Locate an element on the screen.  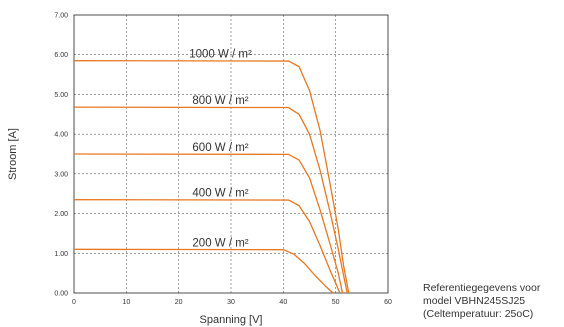
y-tick-label: 3.00 is located at coordinates (61, 174).